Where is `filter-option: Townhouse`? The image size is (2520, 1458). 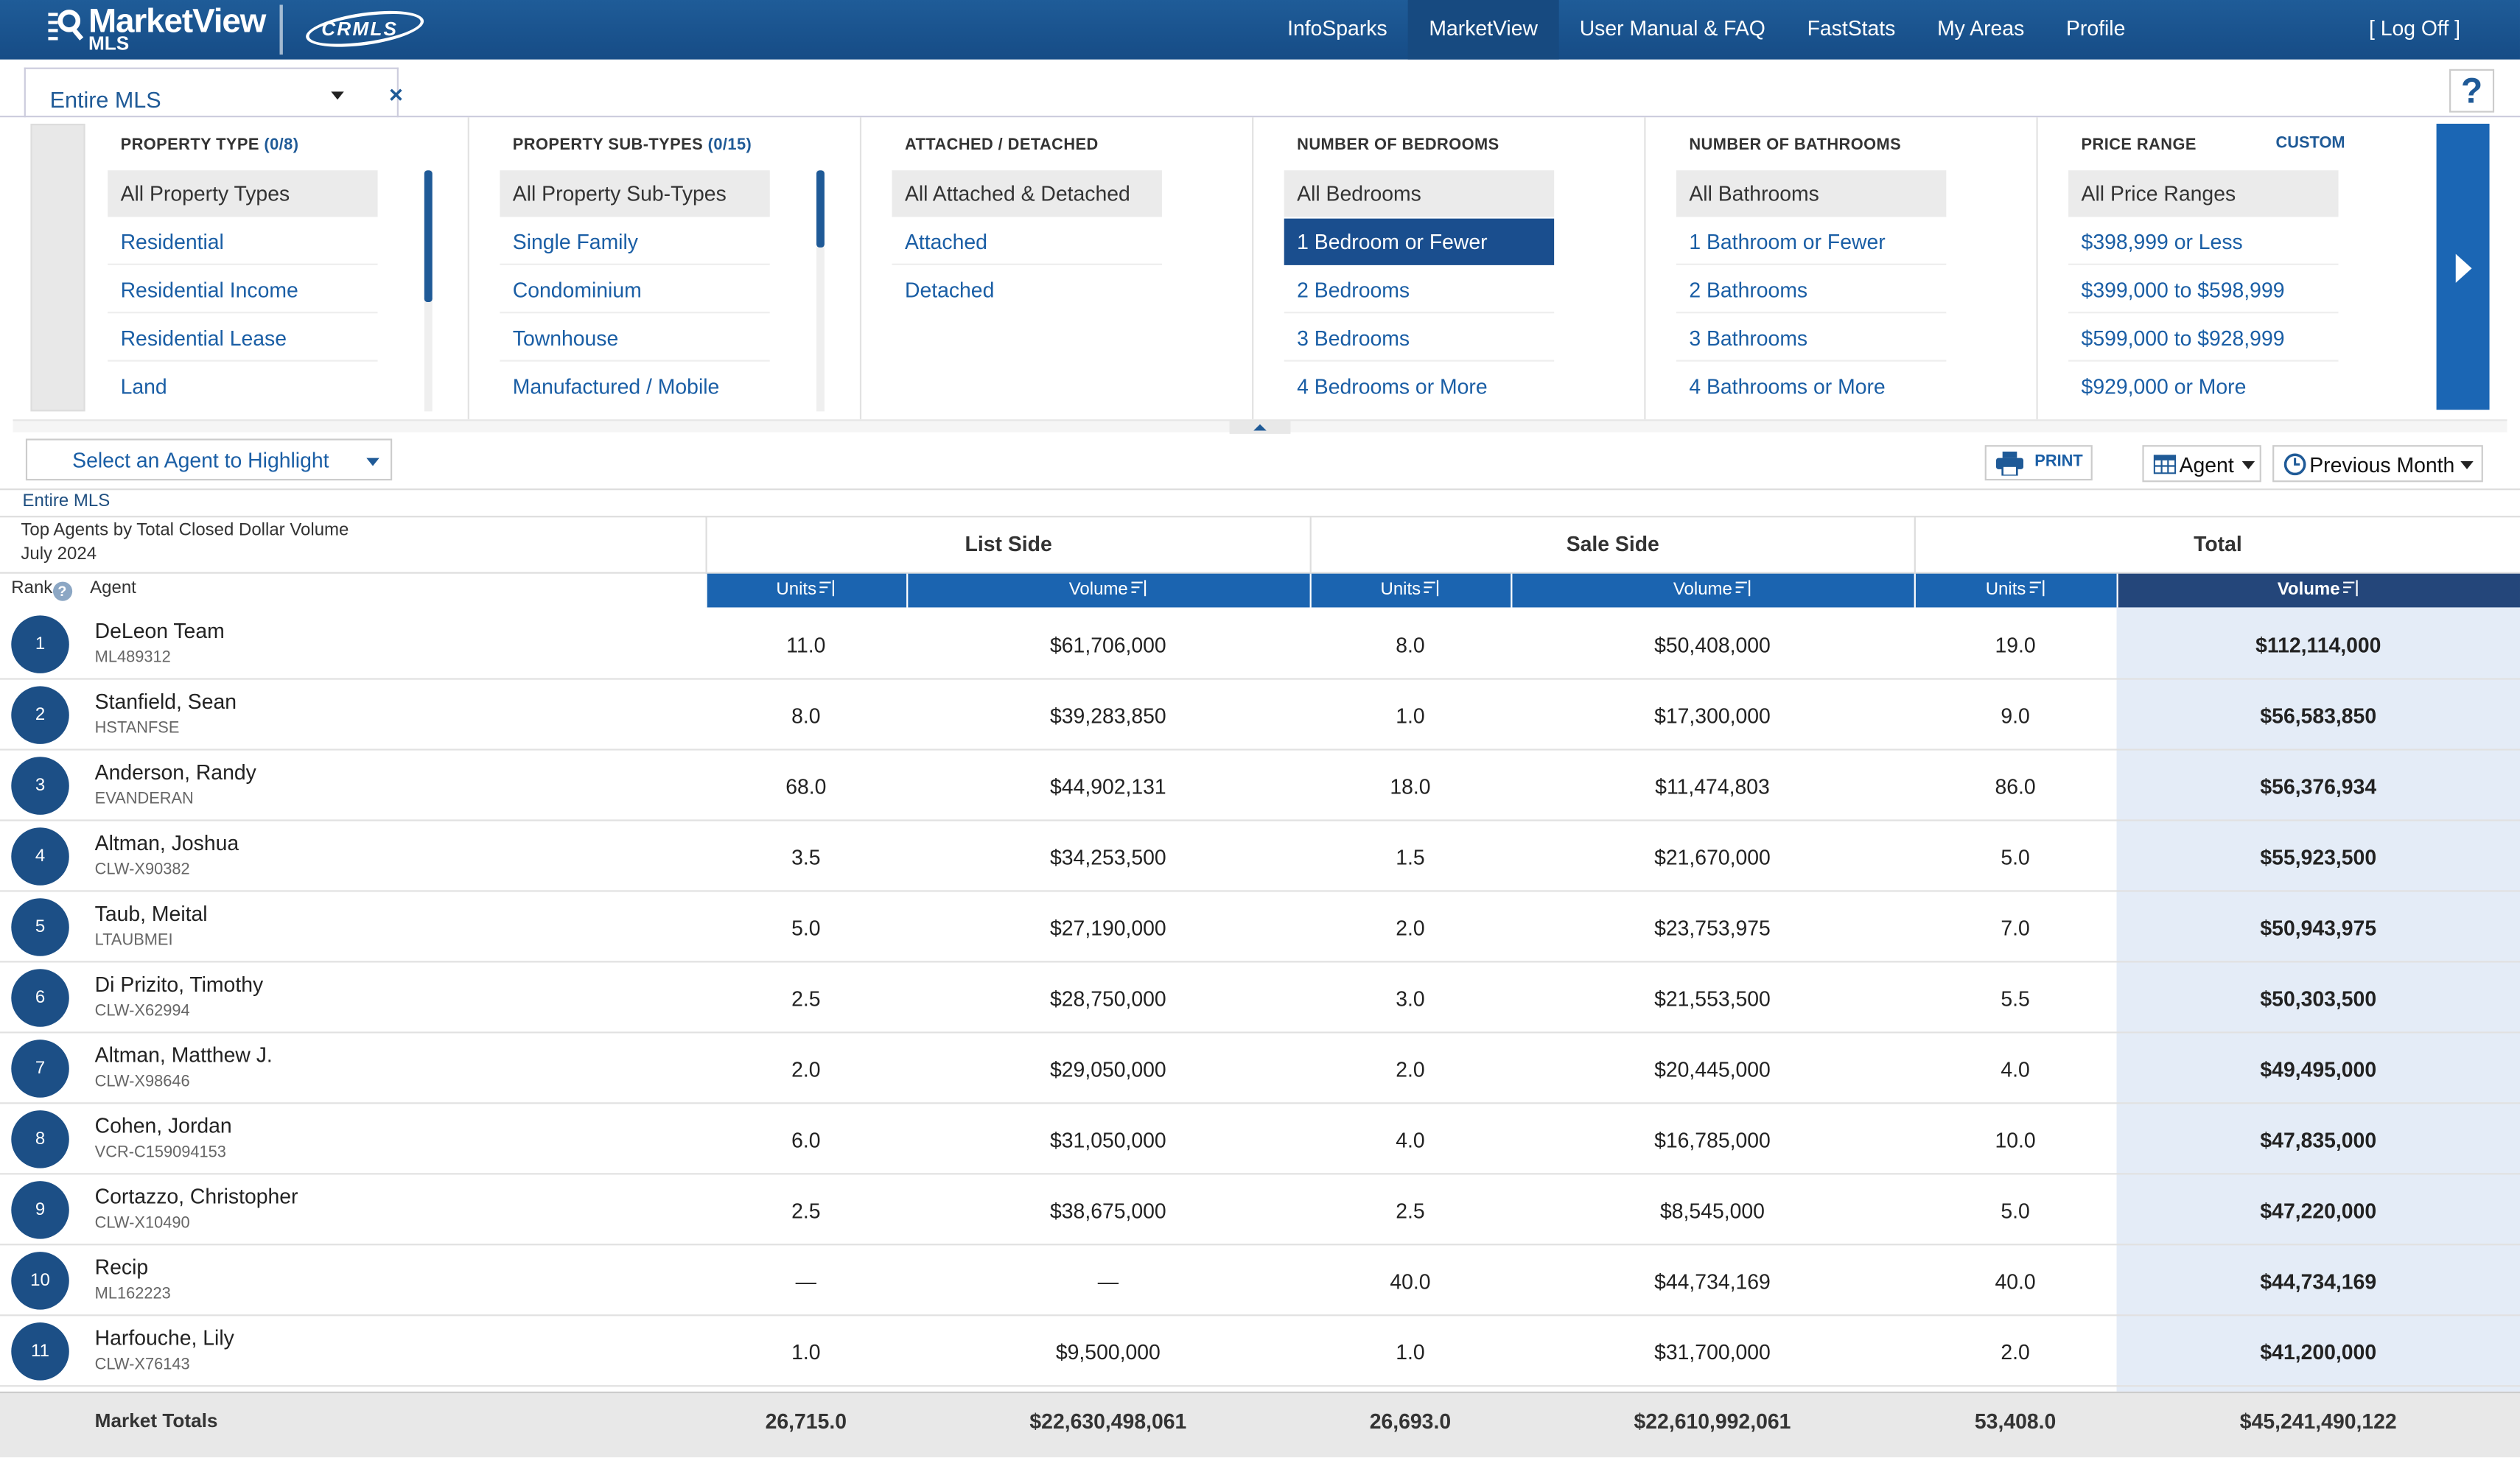
filter-option: Townhouse is located at coordinates (635, 339).